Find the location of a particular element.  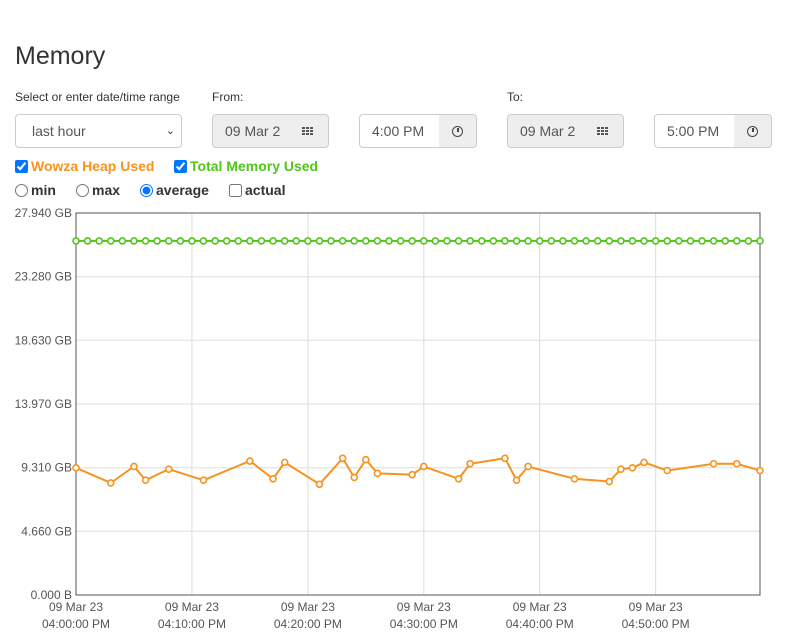

range-select-value: last hour is located at coordinates (59, 131).